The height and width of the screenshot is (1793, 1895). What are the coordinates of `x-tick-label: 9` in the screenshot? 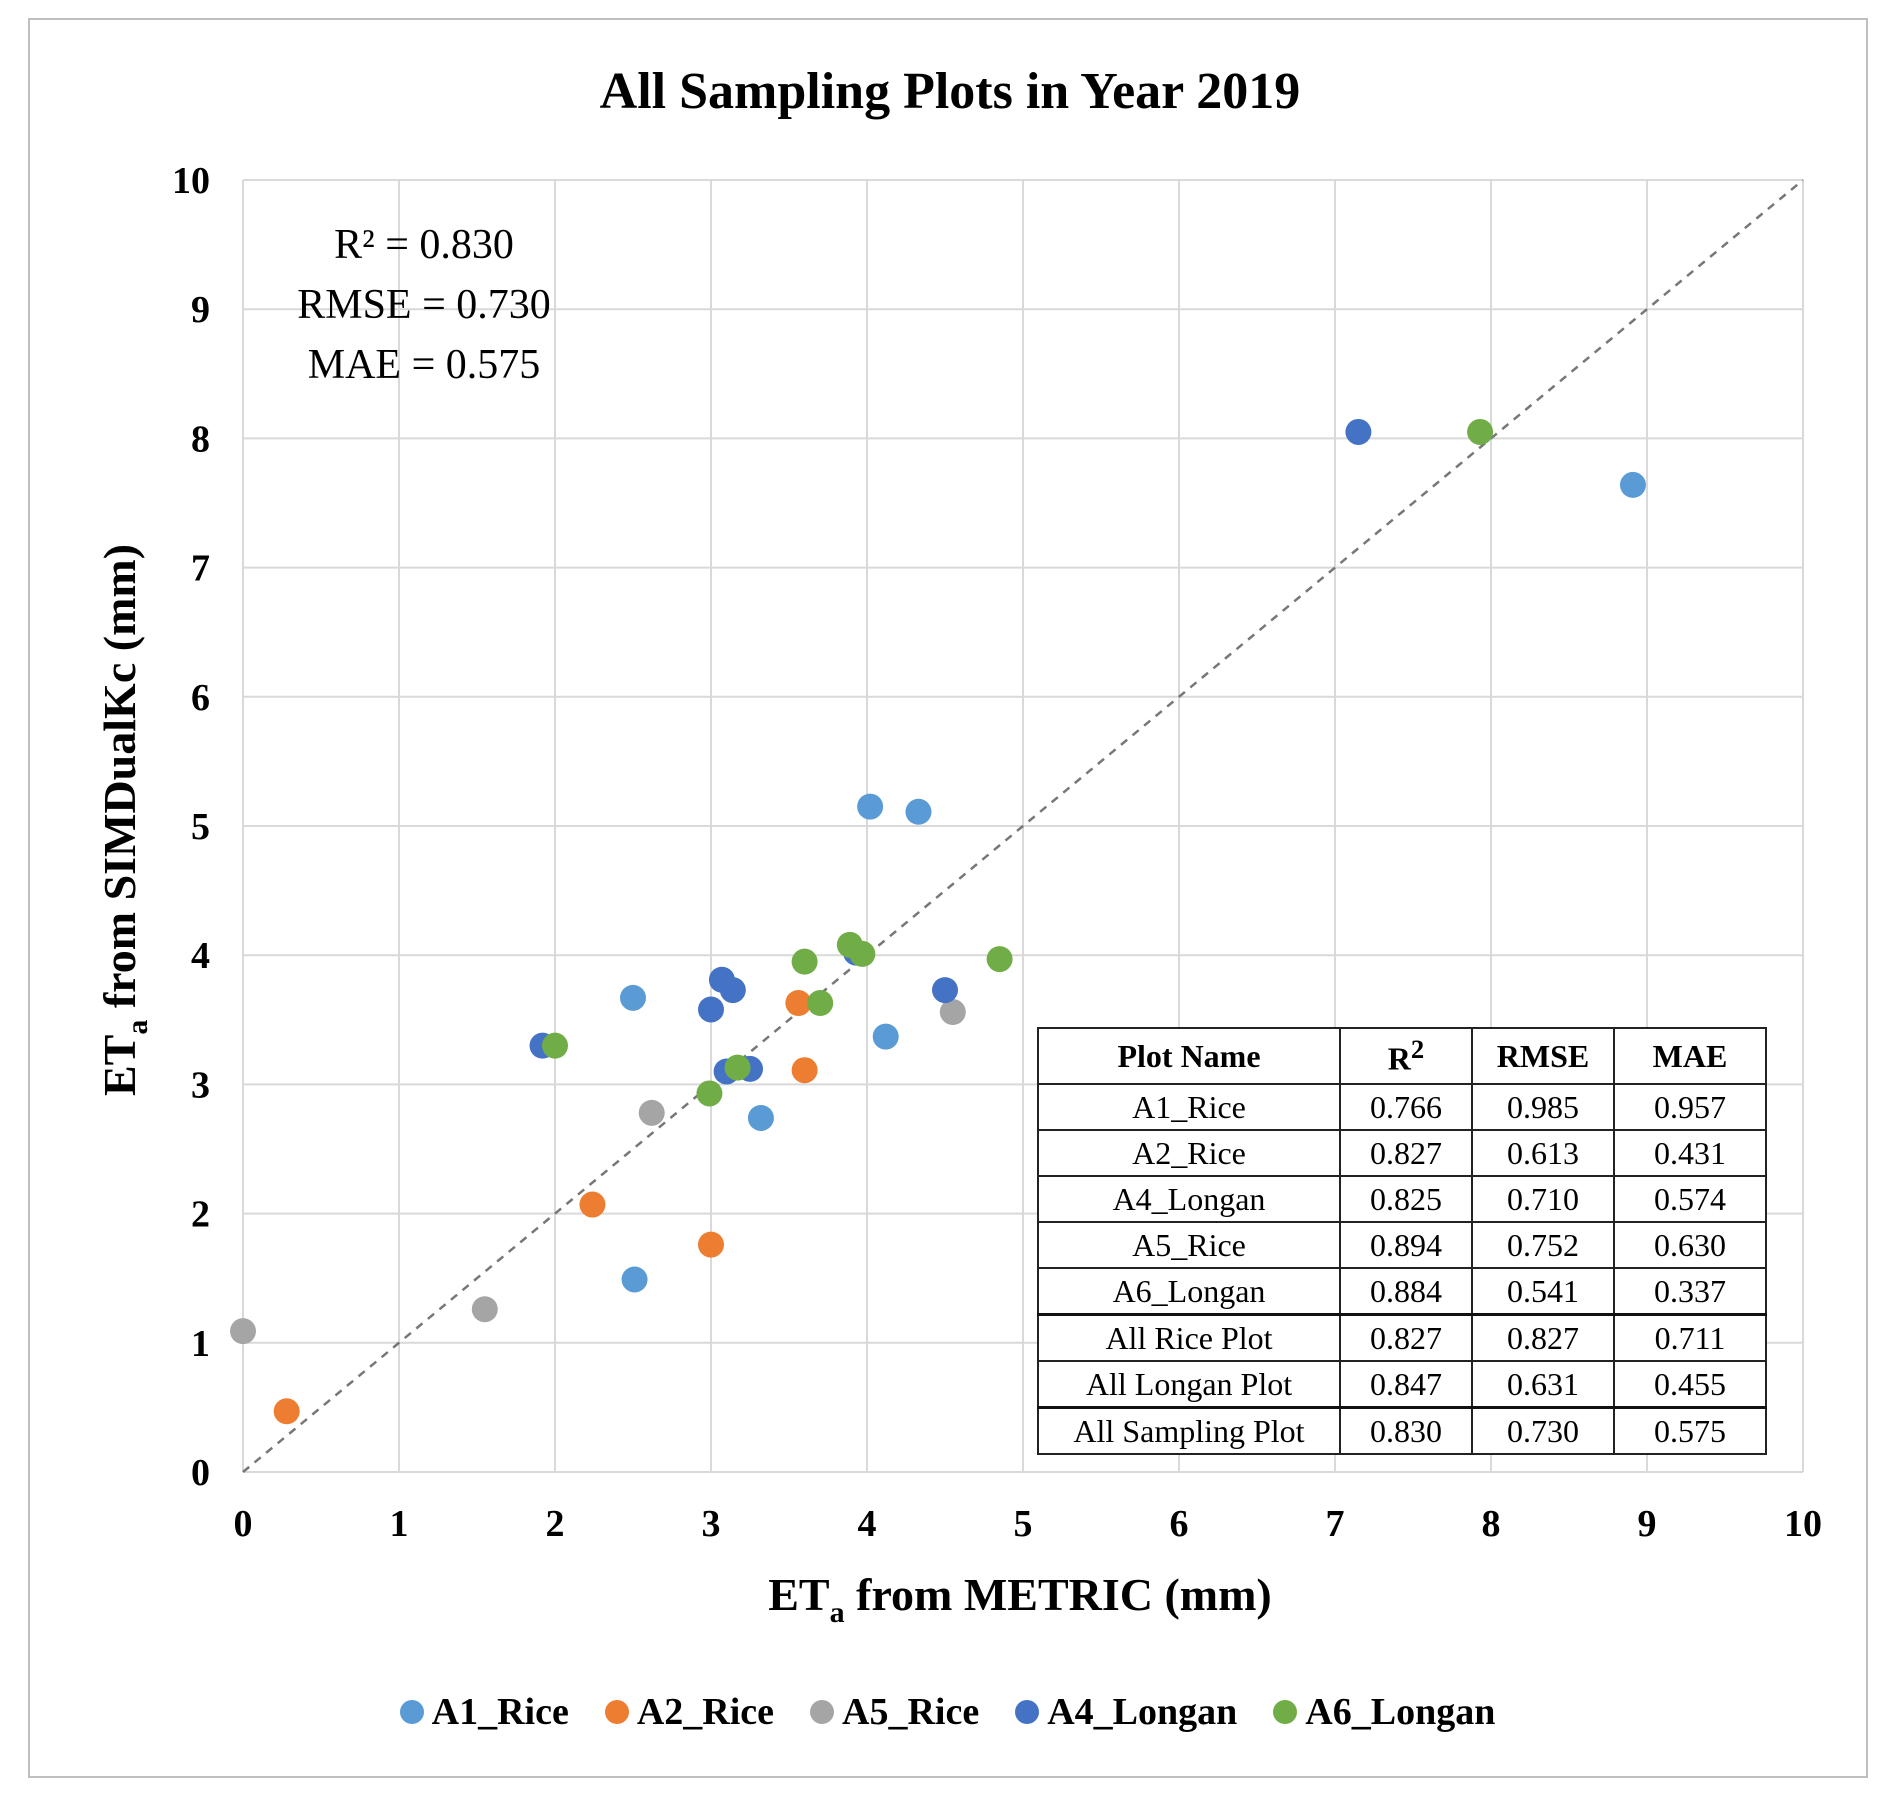 It's located at (1647, 1524).